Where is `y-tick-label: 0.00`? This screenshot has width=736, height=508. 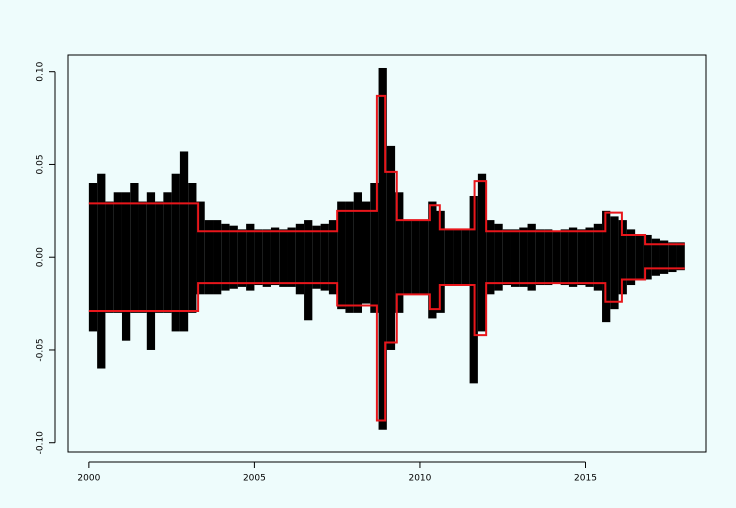 y-tick-label: 0.00 is located at coordinates (41, 257).